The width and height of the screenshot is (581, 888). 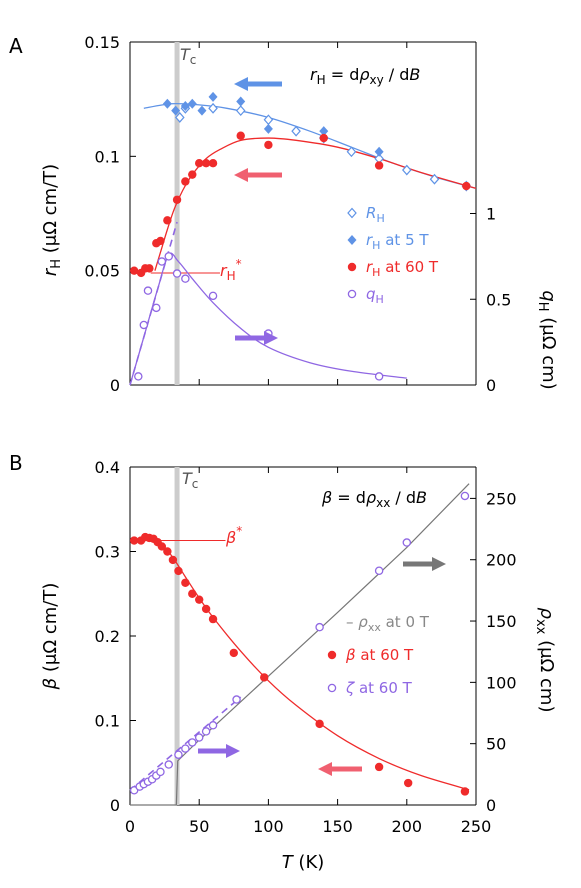 I want to click on x-tick-label: 50, so click(x=199, y=826).